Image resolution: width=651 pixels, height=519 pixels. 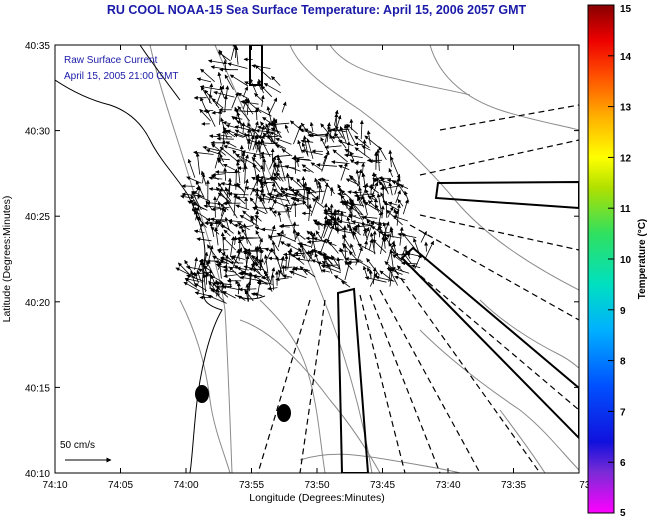 I want to click on colorbar-tick-label: 12, so click(x=626, y=158).